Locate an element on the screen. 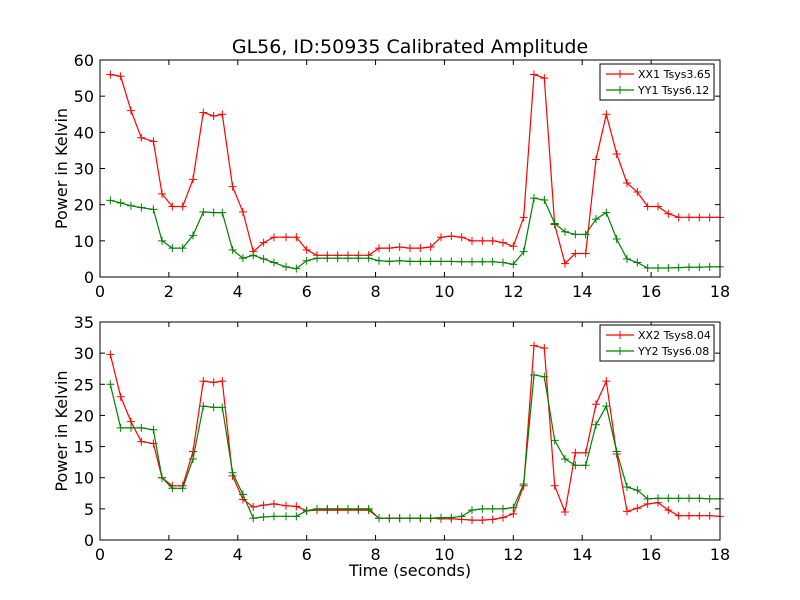 Image resolution: width=800 pixels, height=600 pixels. y-tick-label: 15 is located at coordinates (84, 447).